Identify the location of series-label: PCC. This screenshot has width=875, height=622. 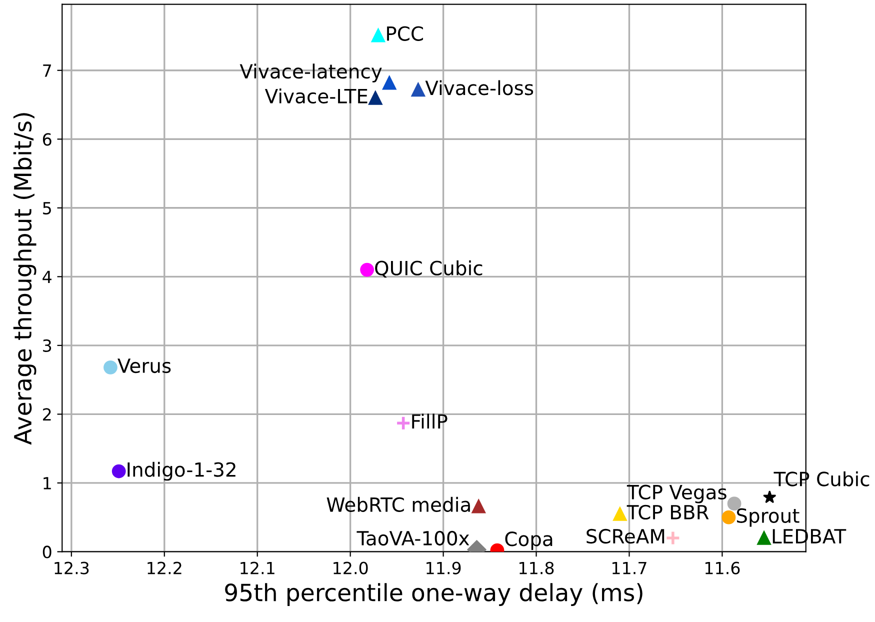
(405, 33).